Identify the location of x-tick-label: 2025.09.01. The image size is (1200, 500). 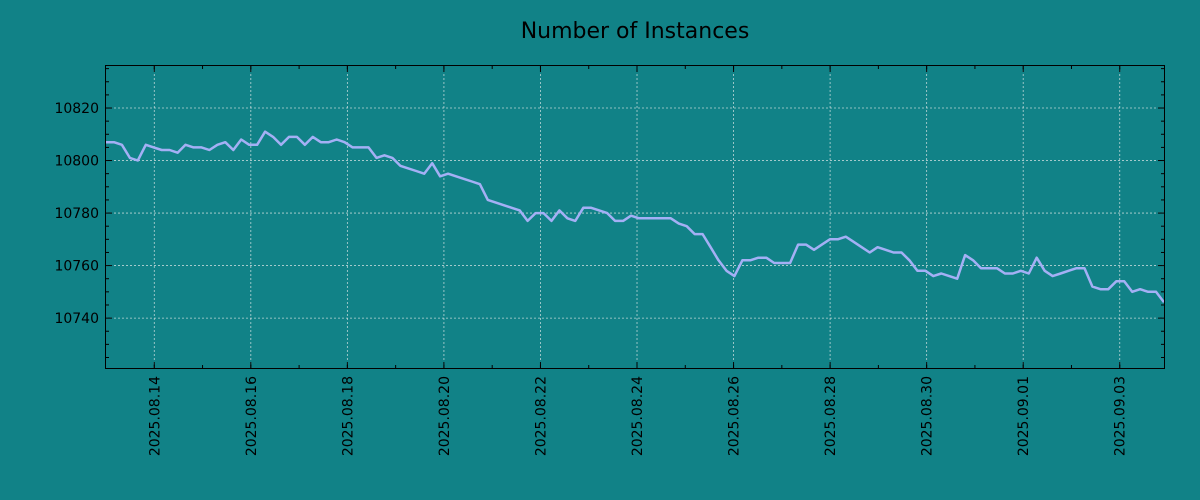
(1024, 416).